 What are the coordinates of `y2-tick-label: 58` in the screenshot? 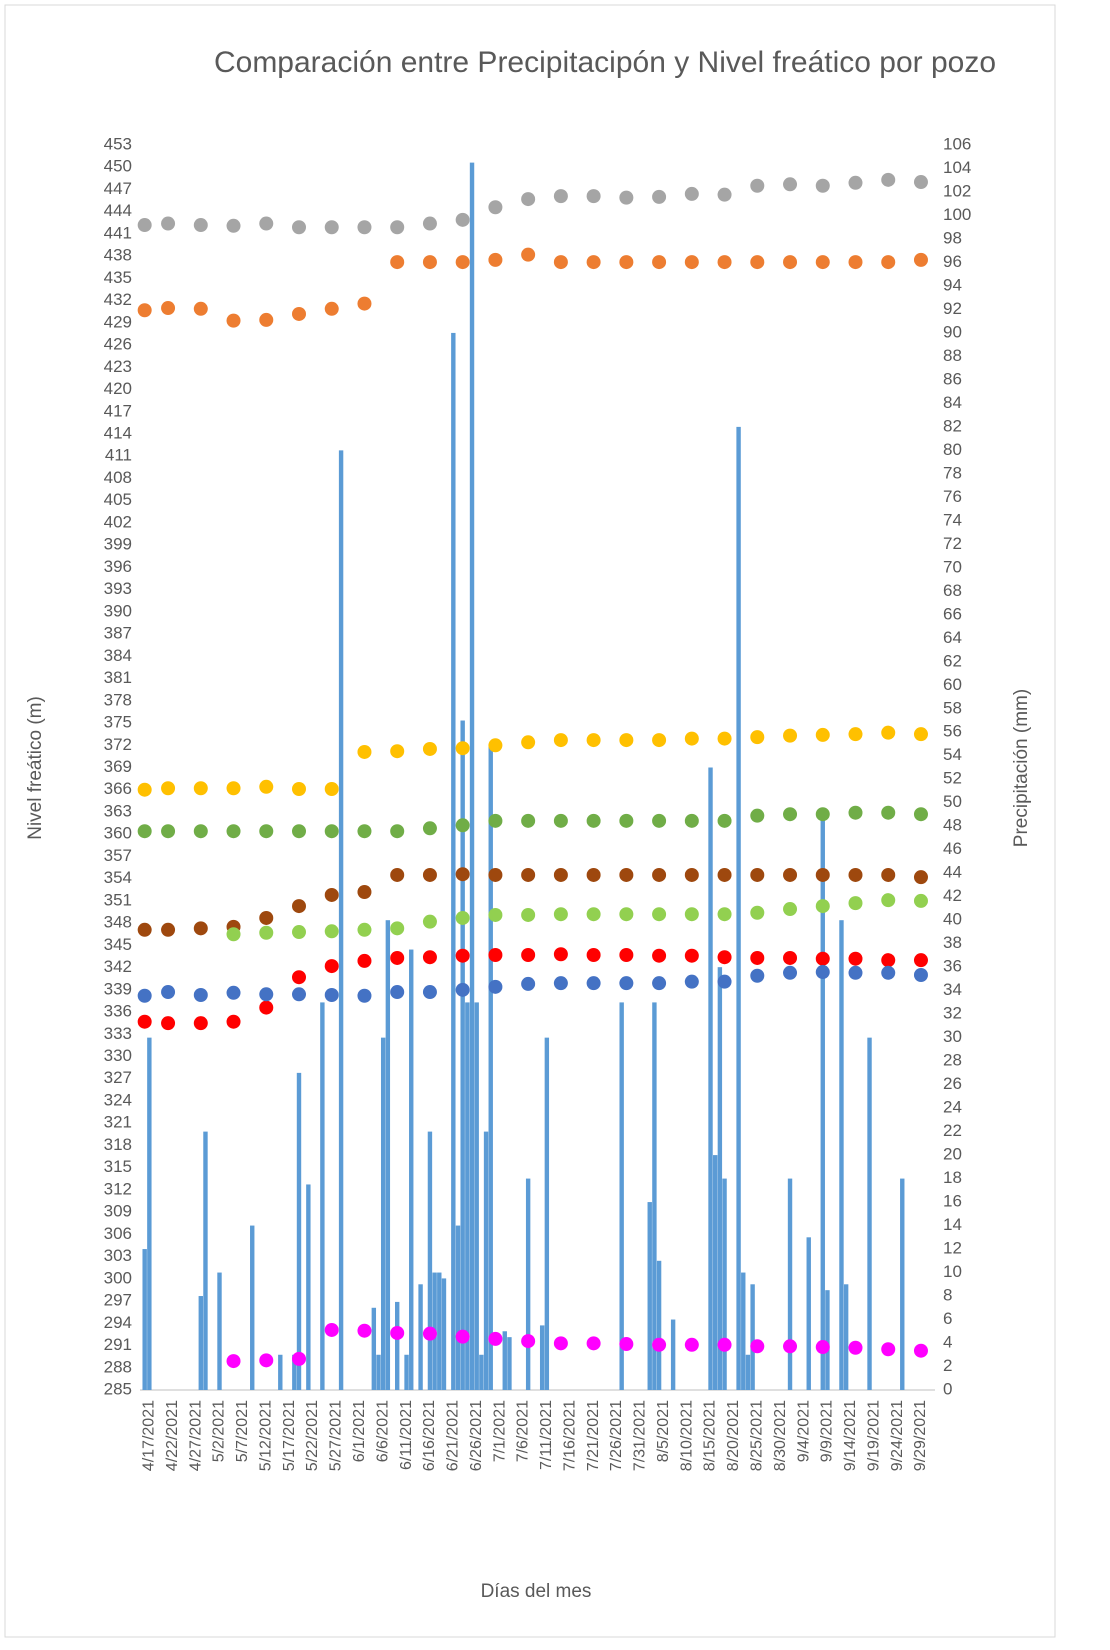 It's located at (952, 707).